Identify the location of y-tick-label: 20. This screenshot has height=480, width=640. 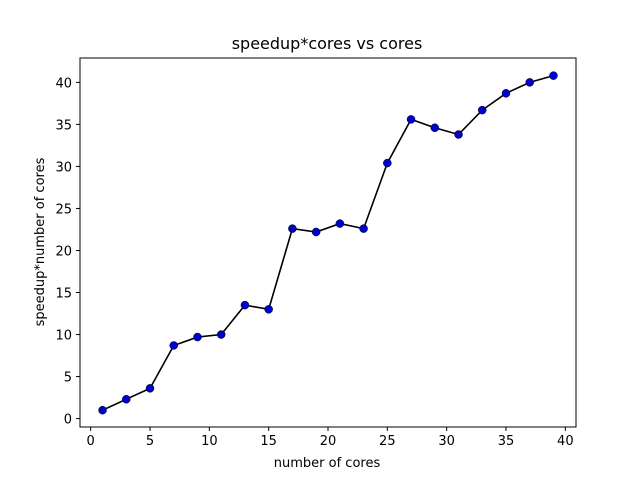
(63, 251).